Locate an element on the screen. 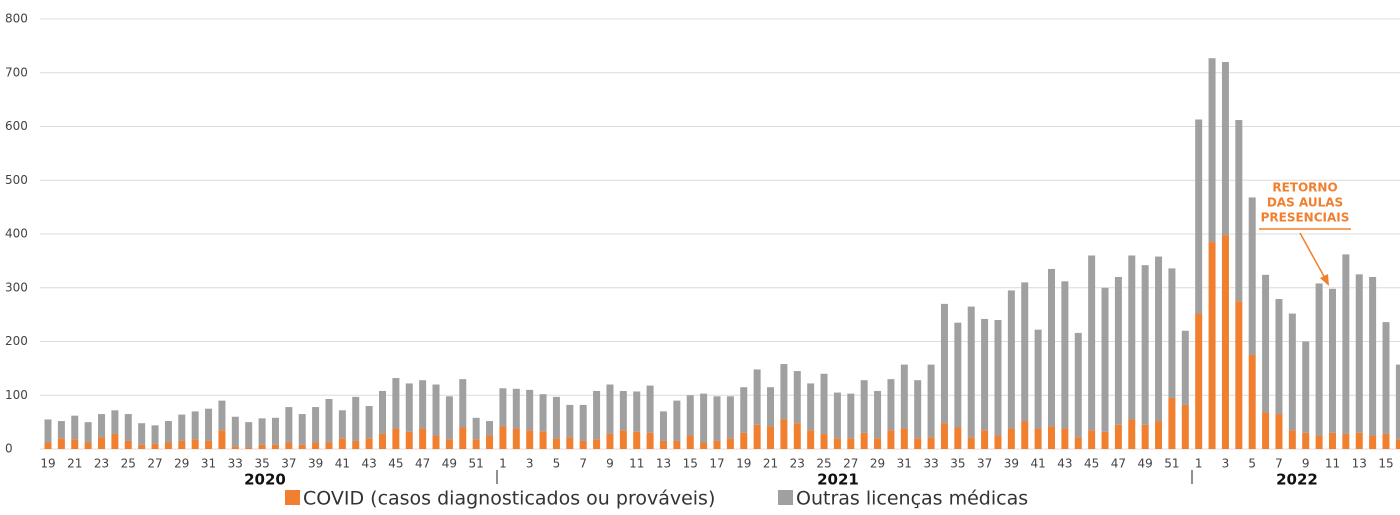  x-tick-label: 49 is located at coordinates (449, 464).